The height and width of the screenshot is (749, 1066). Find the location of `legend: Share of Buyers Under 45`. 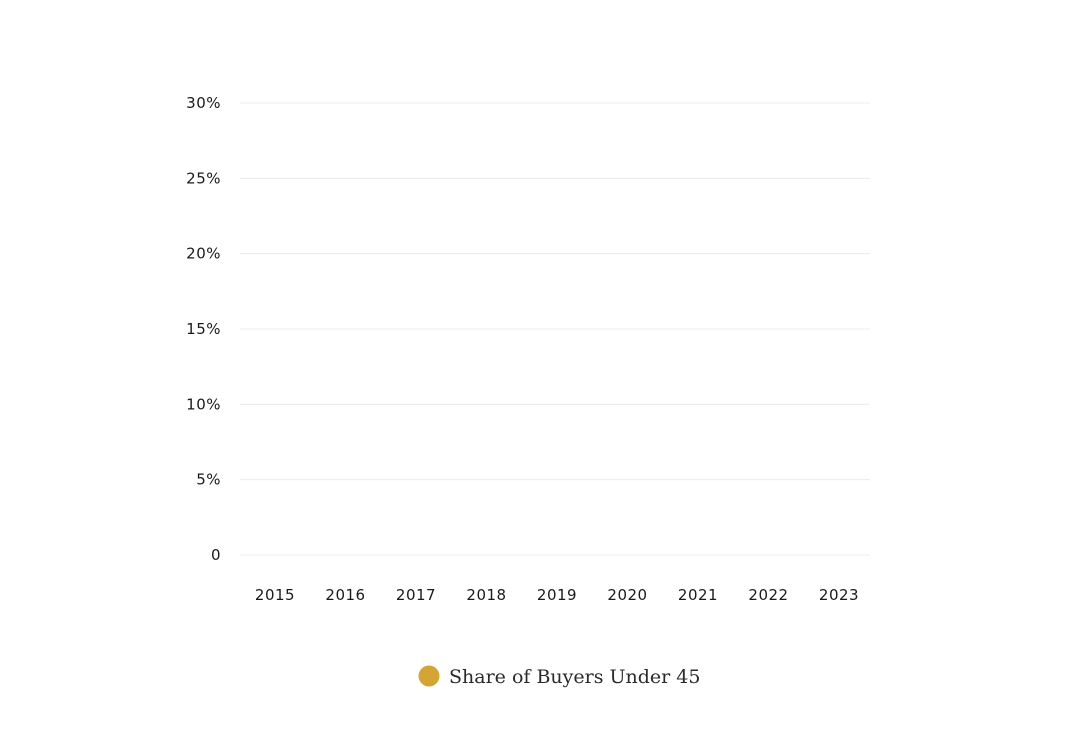

legend: Share of Buyers Under 45 is located at coordinates (559, 676).